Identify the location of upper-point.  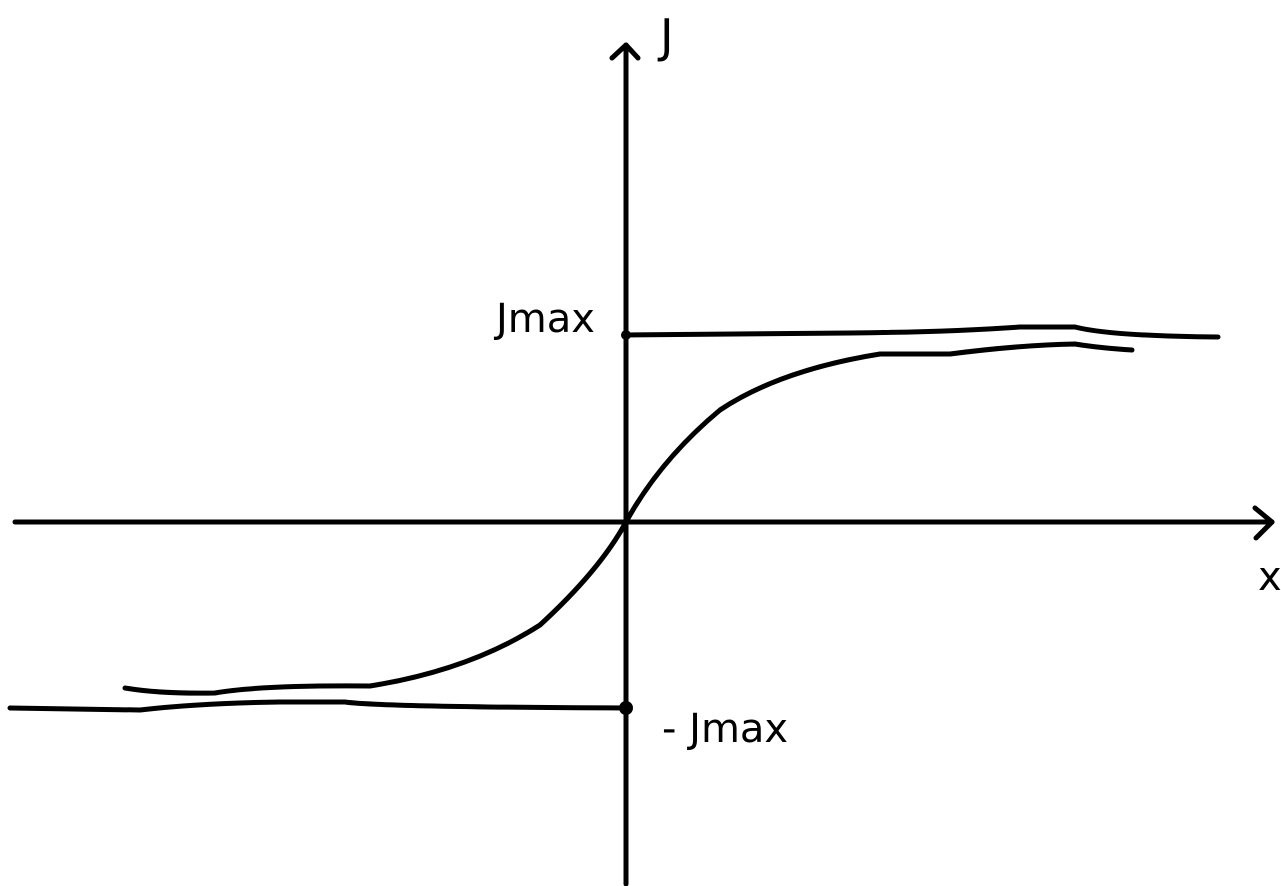
(626, 335).